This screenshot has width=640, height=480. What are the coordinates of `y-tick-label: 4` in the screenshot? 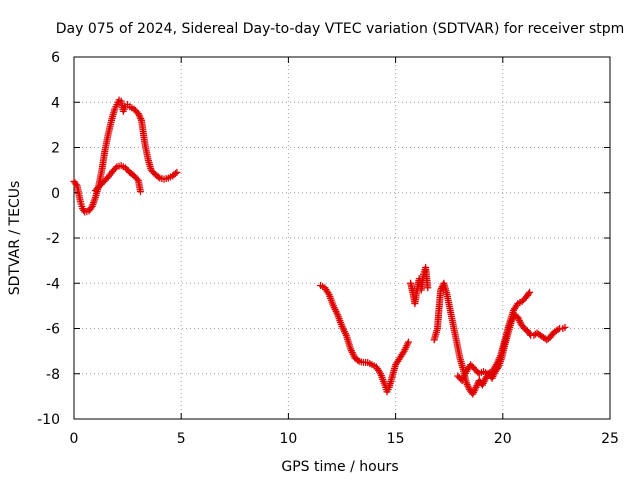 It's located at (55, 103).